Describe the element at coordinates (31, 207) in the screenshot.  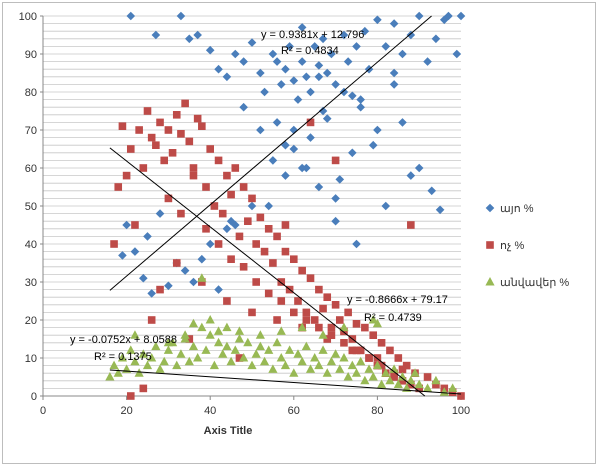
I see `y-tick-label: 50` at that location.